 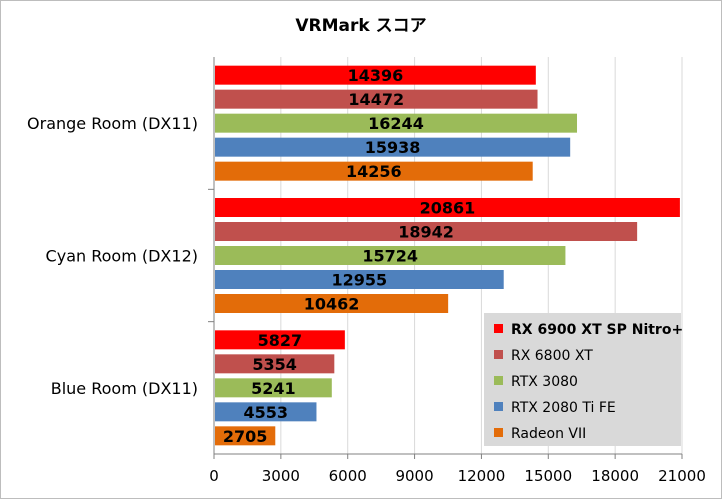 I want to click on data-label: 5241, so click(x=273, y=388).